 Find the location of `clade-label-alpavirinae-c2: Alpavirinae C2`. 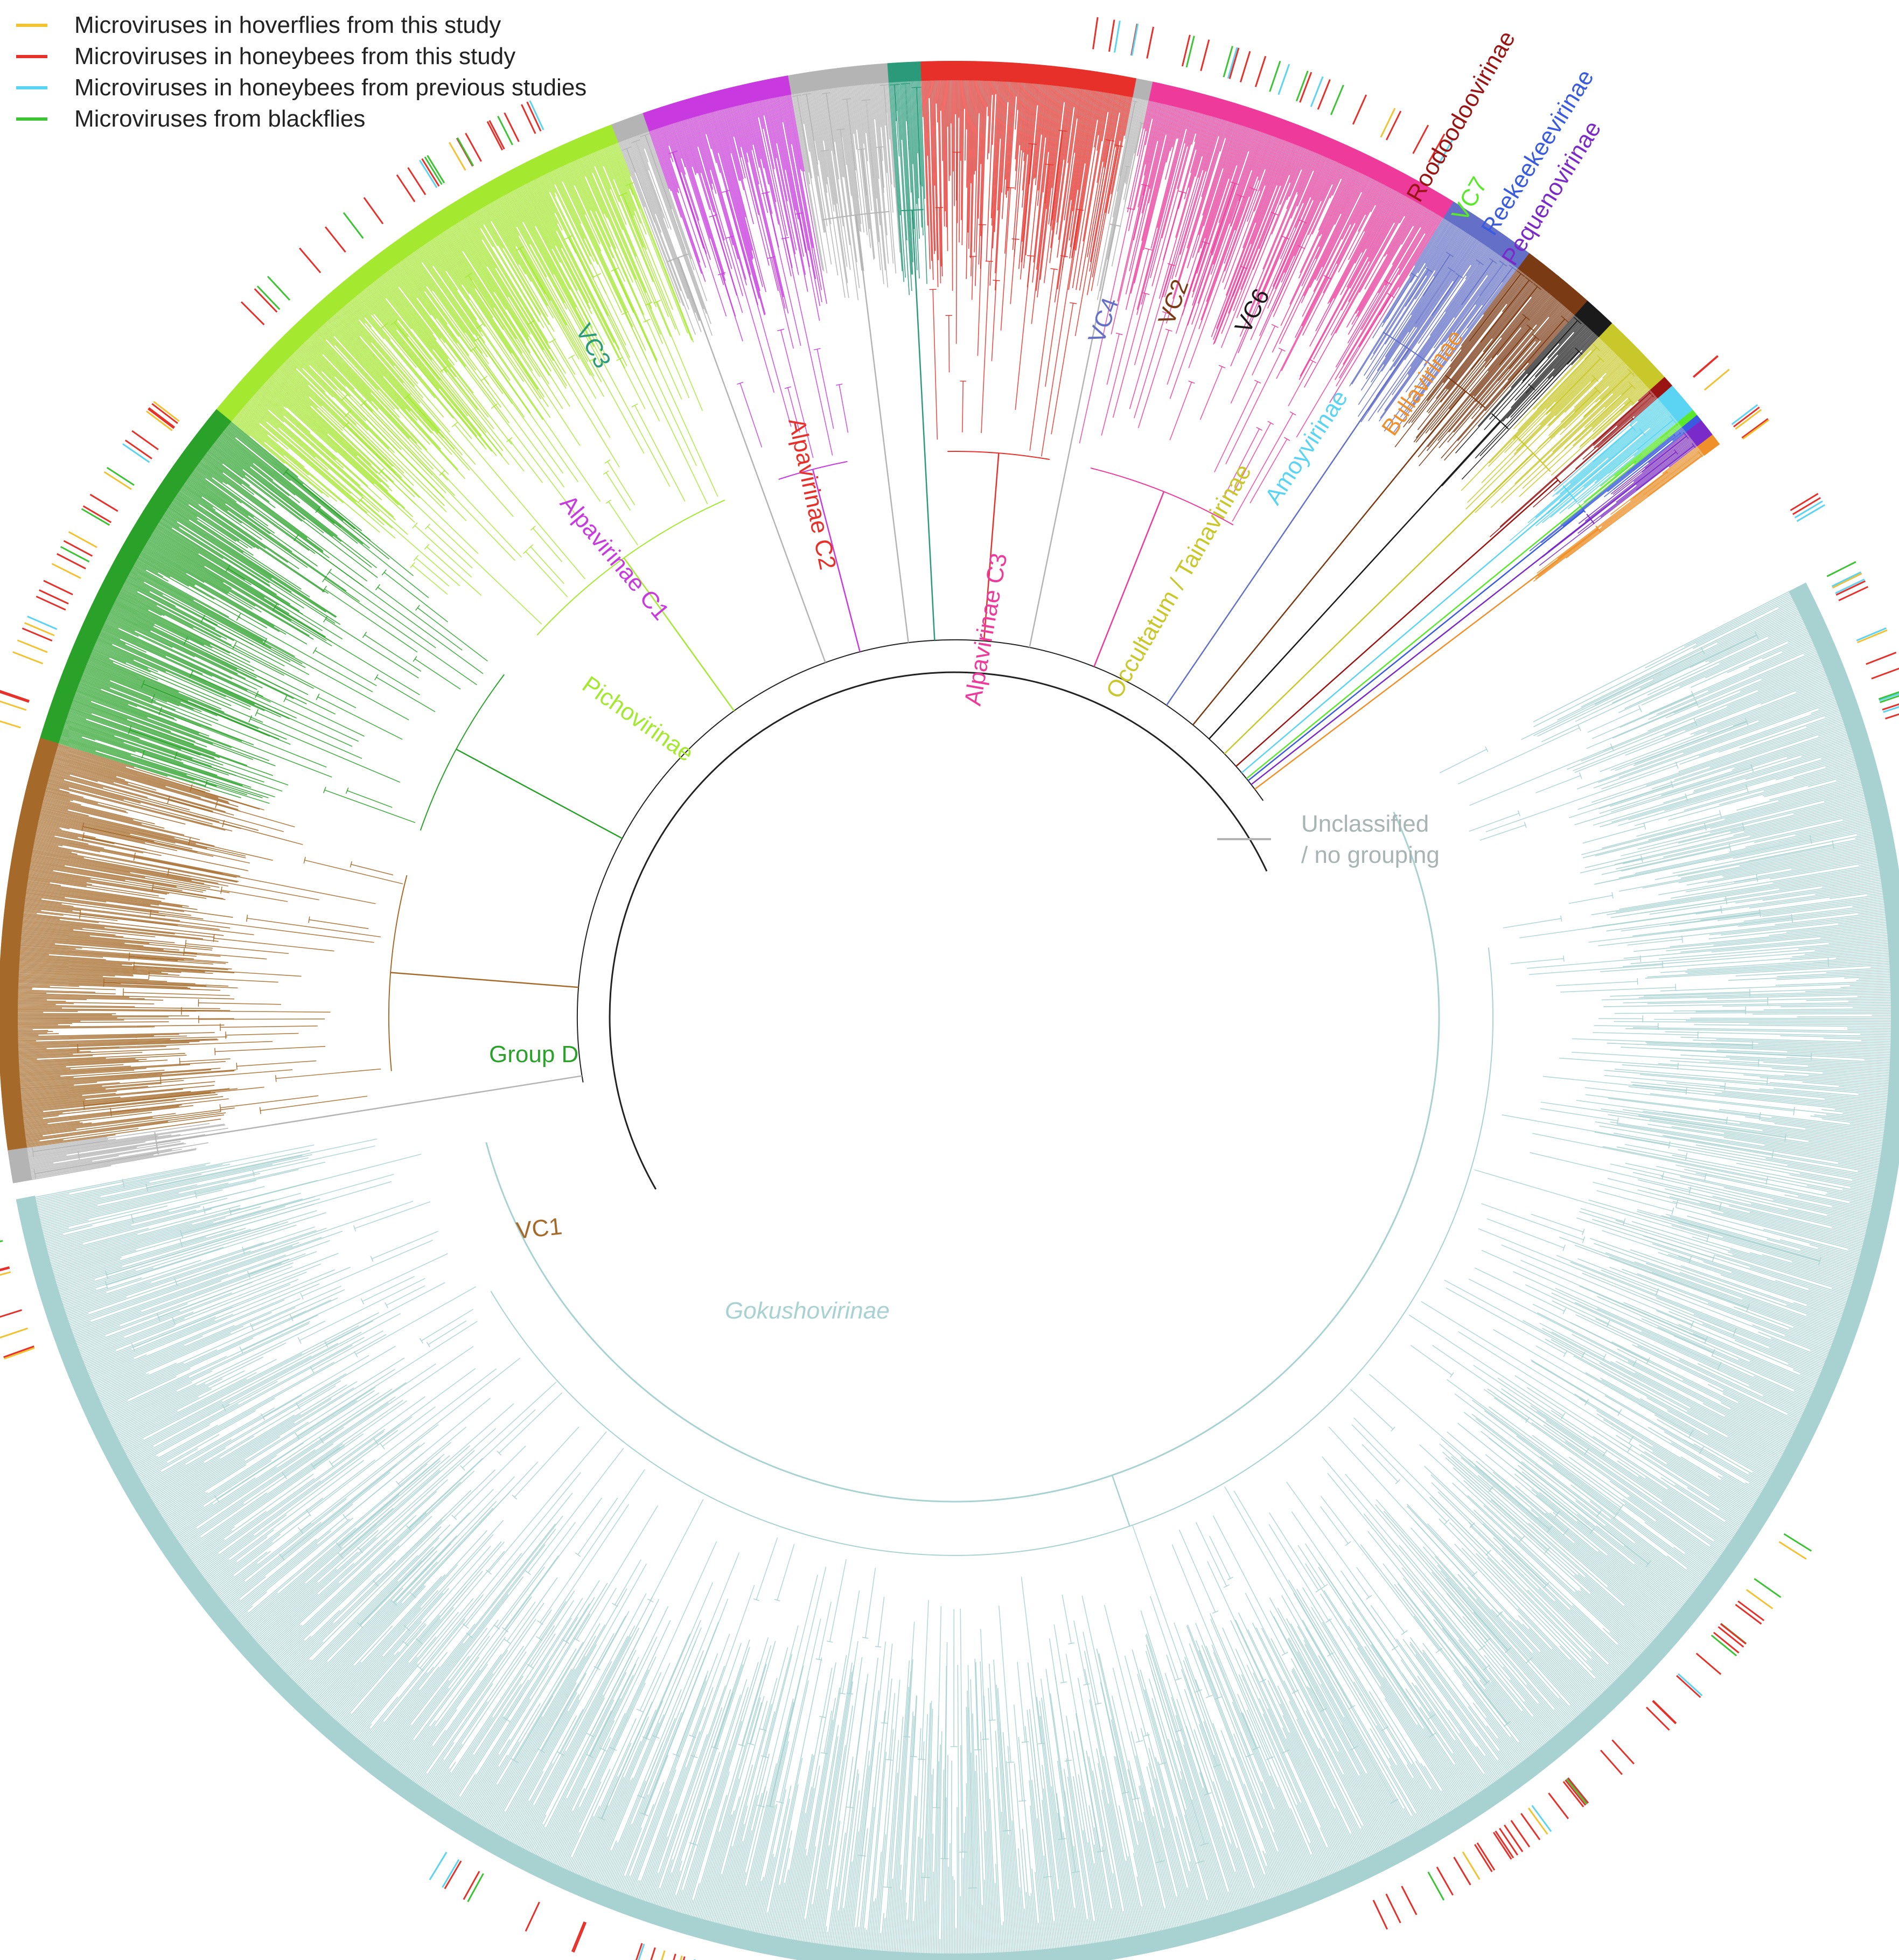

clade-label-alpavirinae-c2: Alpavirinae C2 is located at coordinates (812, 494).